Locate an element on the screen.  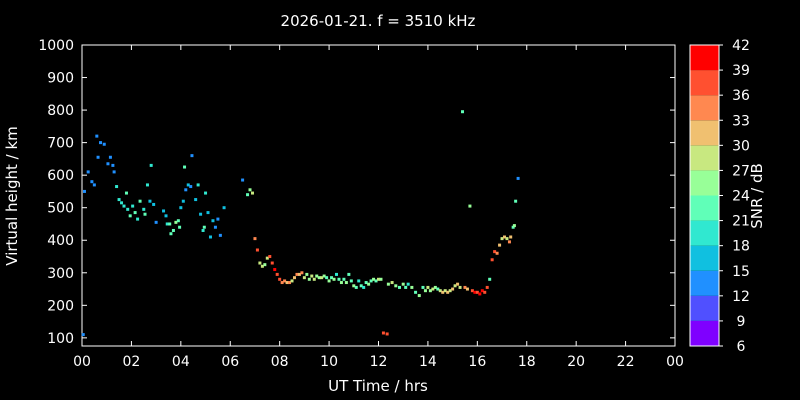
y-tick-label: 600 is located at coordinates (60, 176).